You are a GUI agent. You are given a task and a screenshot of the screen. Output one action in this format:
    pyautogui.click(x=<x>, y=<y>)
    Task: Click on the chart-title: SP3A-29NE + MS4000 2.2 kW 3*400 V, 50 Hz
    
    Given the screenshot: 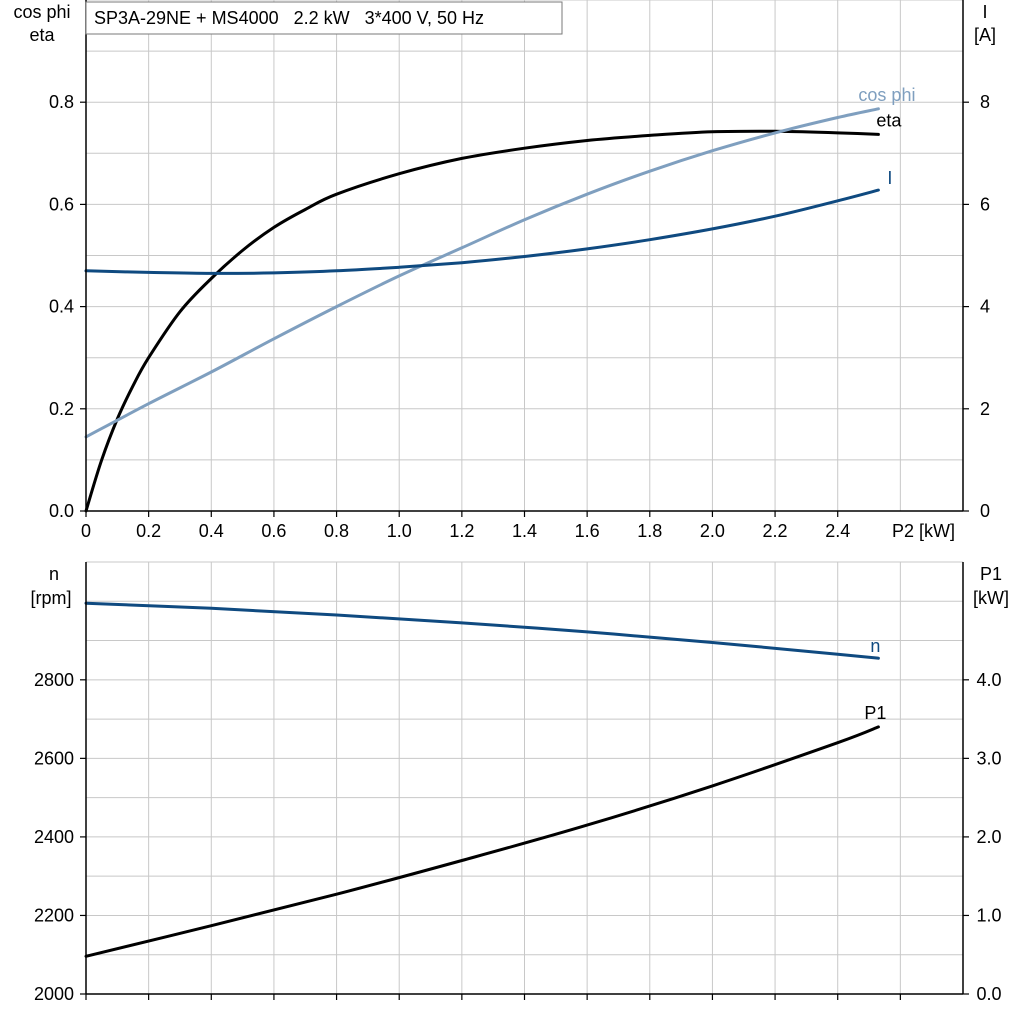 What is the action you would take?
    pyautogui.click(x=289, y=18)
    